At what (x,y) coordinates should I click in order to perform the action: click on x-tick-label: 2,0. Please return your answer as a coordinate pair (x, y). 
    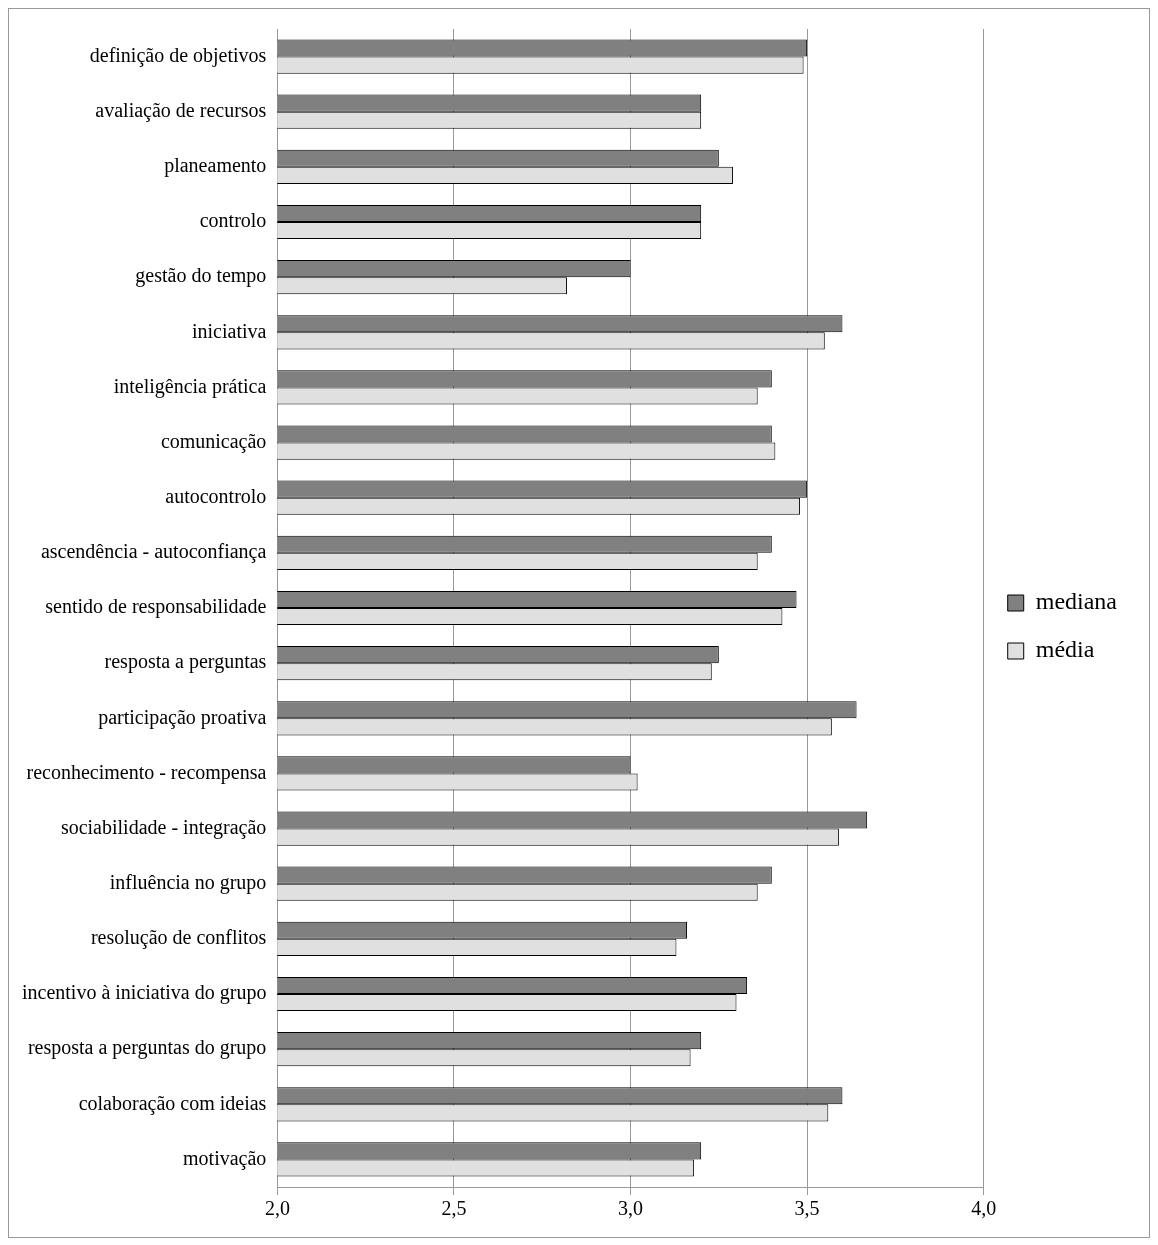
    Looking at the image, I should click on (277, 1208).